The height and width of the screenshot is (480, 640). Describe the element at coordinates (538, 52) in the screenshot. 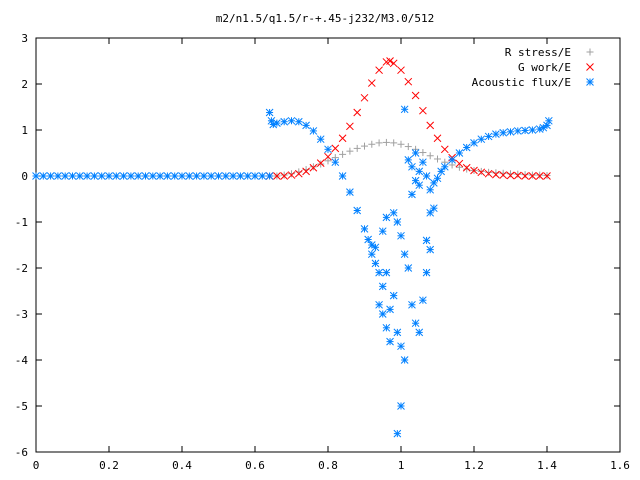

I see `legend-label: R stress/E` at that location.